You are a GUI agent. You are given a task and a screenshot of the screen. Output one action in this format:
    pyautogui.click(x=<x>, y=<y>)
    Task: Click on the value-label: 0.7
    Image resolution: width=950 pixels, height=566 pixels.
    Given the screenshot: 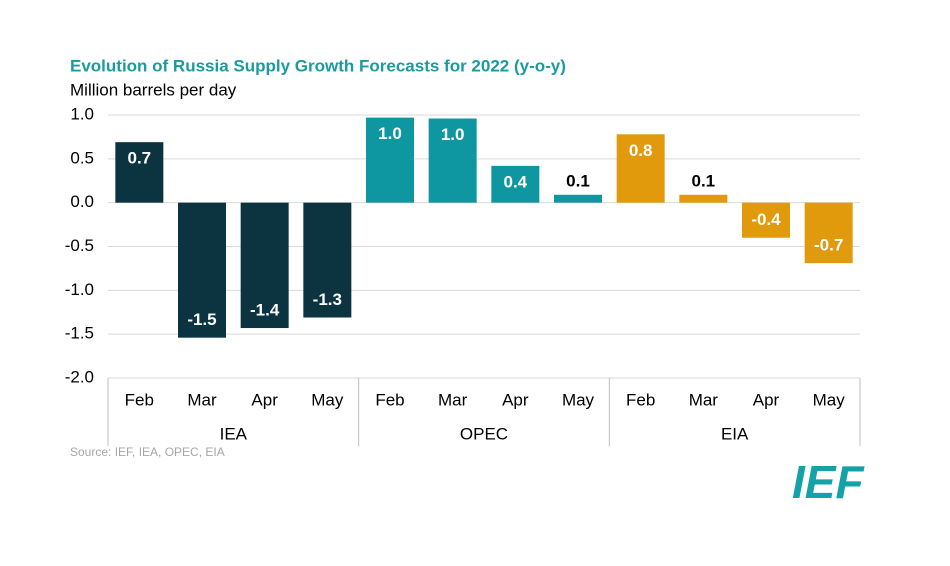 What is the action you would take?
    pyautogui.click(x=140, y=158)
    